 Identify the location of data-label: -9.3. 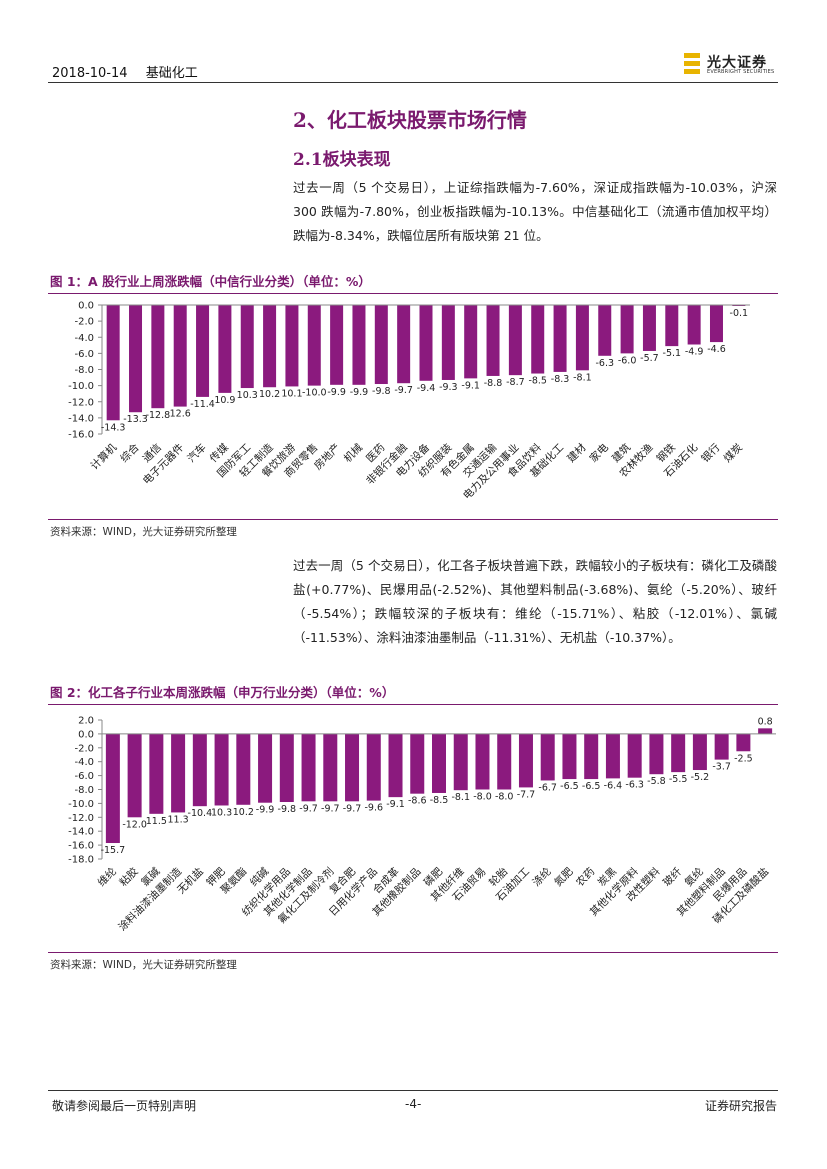
(448, 387).